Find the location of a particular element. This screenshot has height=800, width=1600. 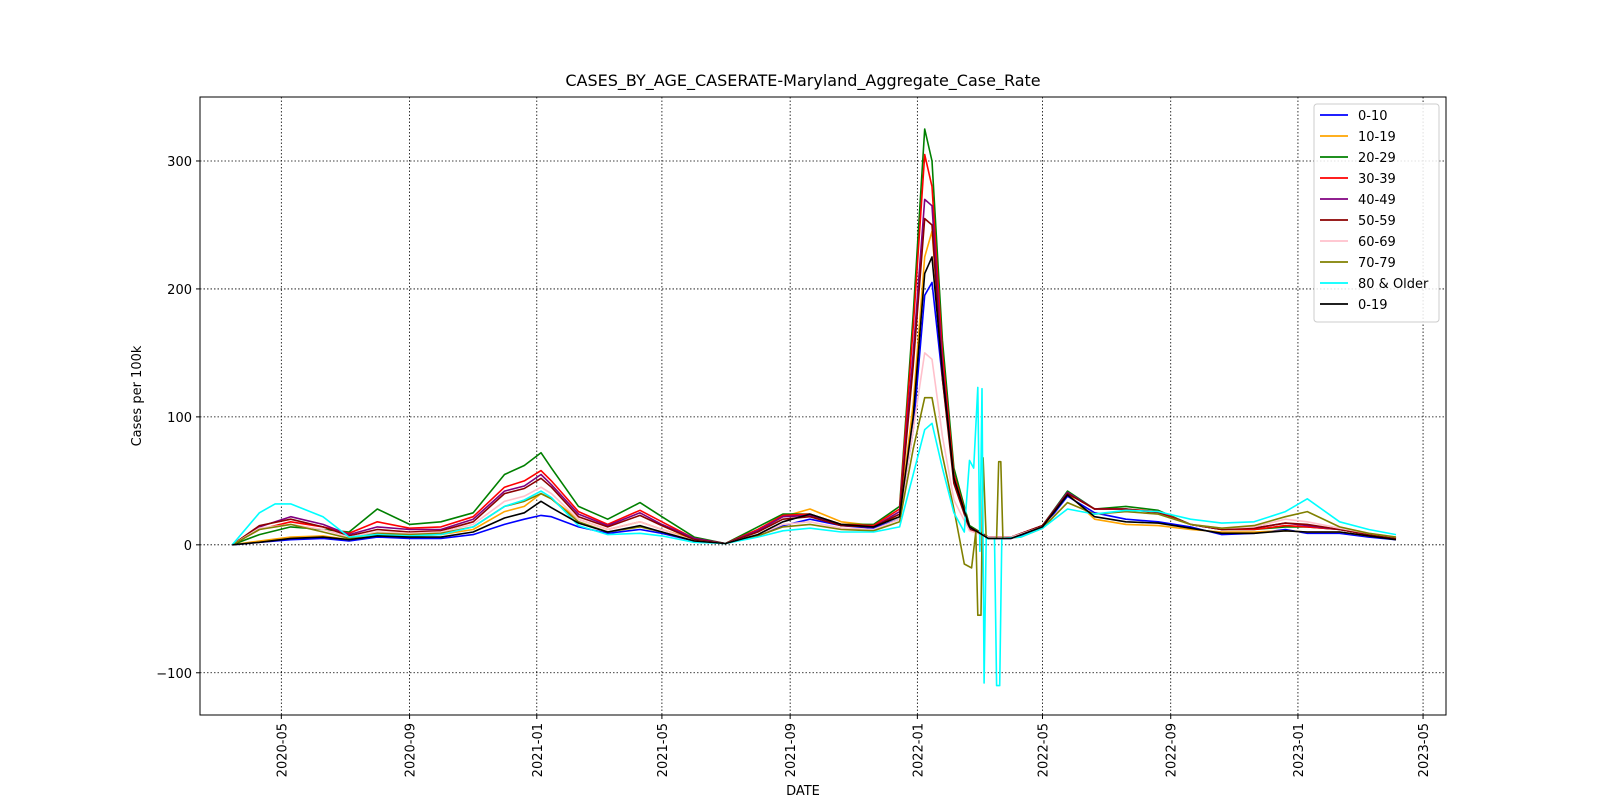

x-tick-label: 2022-01 is located at coordinates (918, 750).